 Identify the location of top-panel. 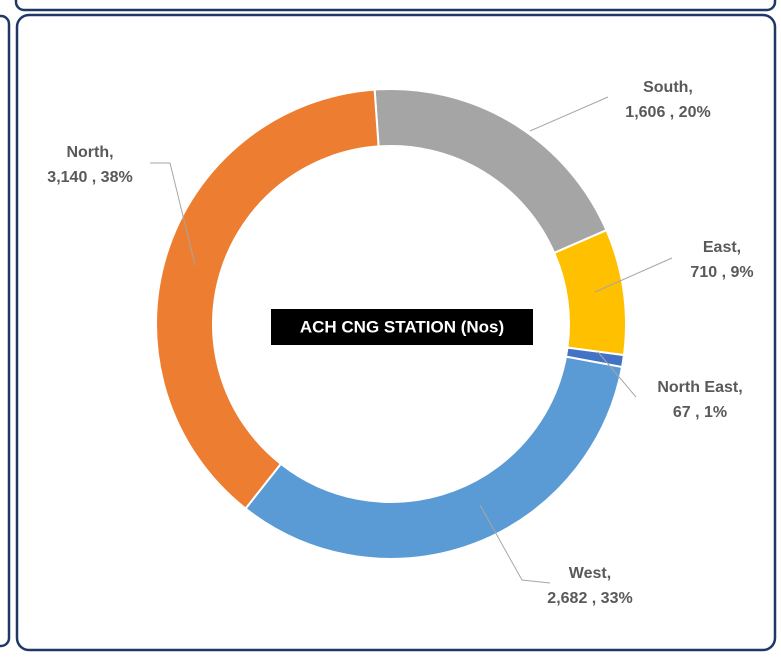
(395, 6).